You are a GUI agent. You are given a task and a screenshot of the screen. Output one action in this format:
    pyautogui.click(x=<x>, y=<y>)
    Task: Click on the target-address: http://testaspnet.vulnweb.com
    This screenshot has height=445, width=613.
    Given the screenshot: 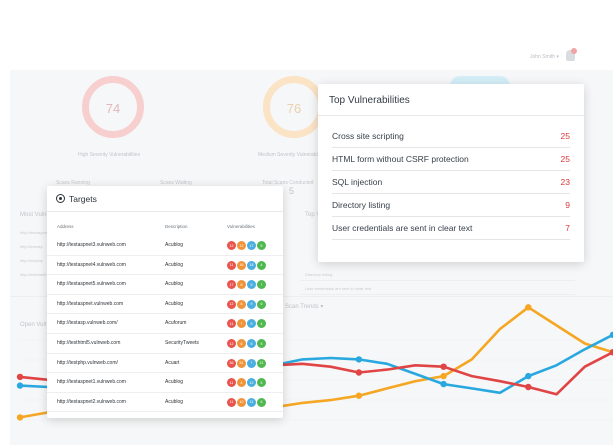 What is the action you would take?
    pyautogui.click(x=90, y=303)
    